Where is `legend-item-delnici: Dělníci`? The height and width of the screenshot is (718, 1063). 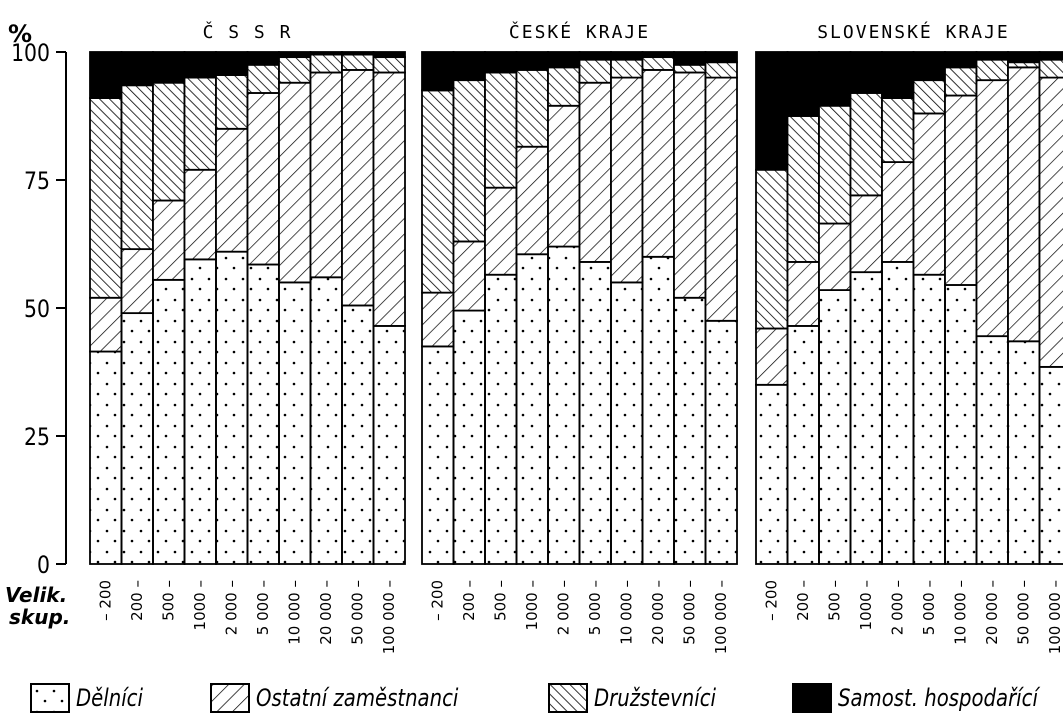 legend-item-delnici: Dělníci is located at coordinates (94, 698).